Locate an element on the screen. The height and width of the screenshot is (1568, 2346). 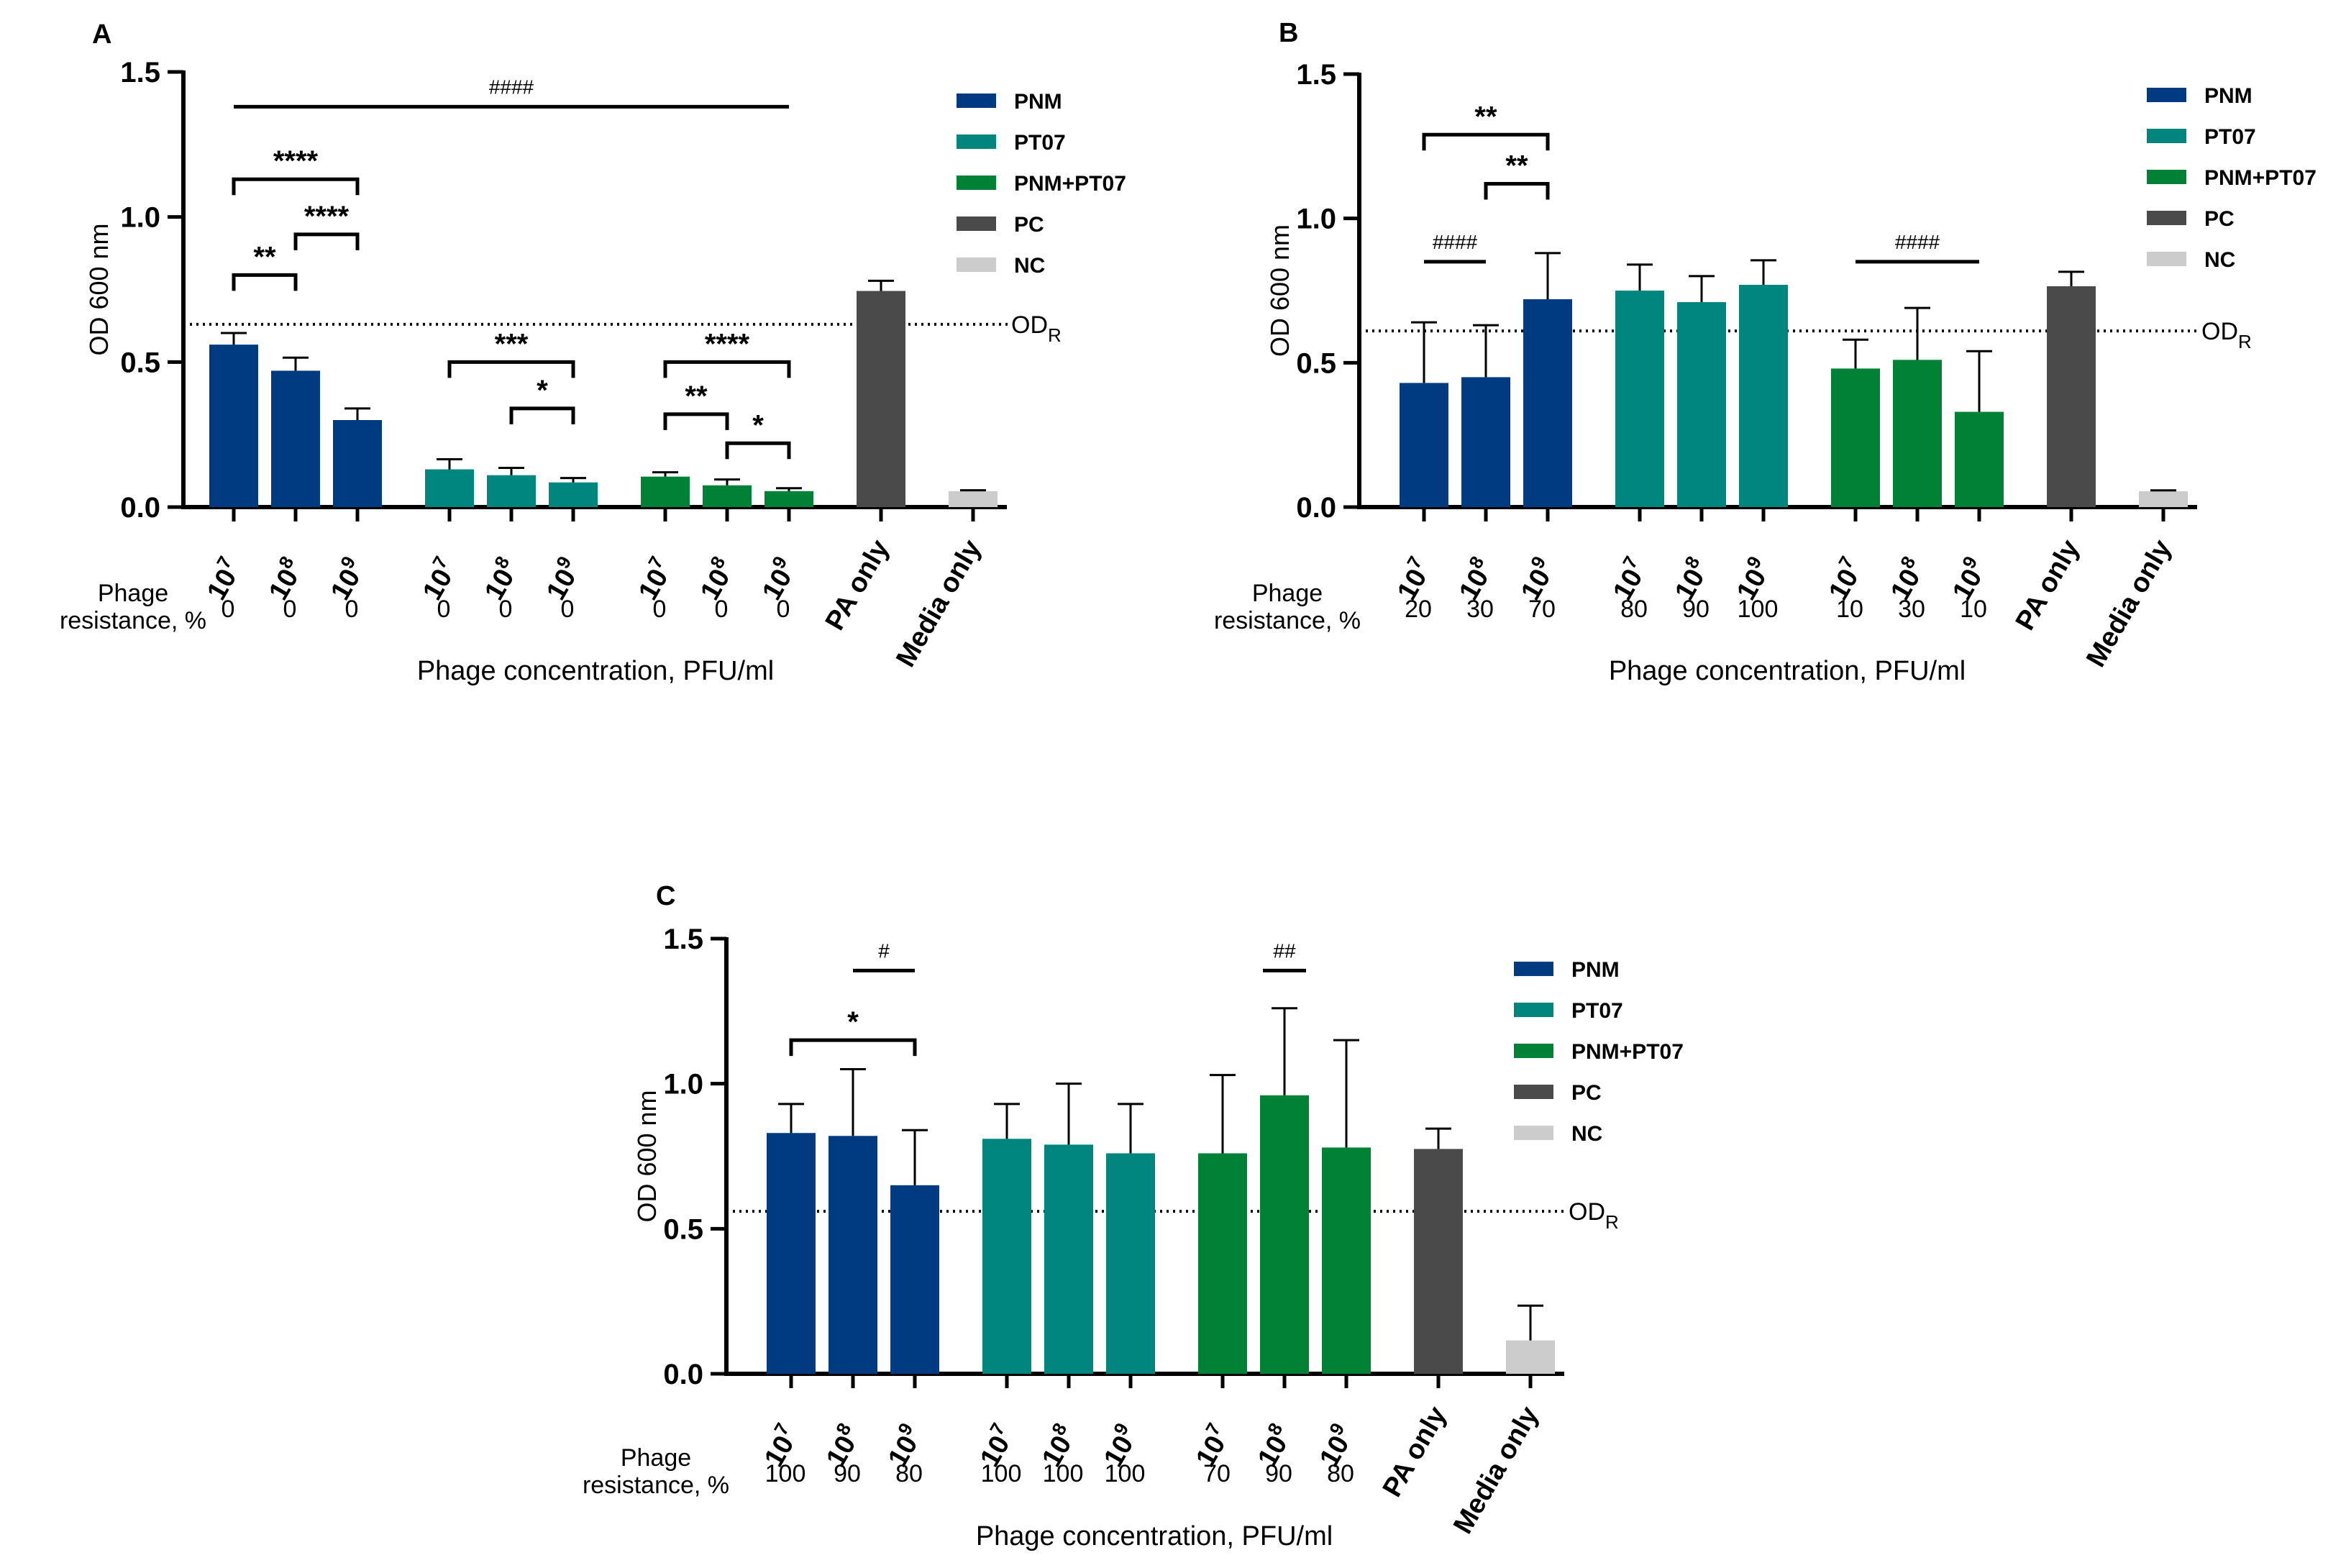
resistance-value: 10 is located at coordinates (1849, 610).